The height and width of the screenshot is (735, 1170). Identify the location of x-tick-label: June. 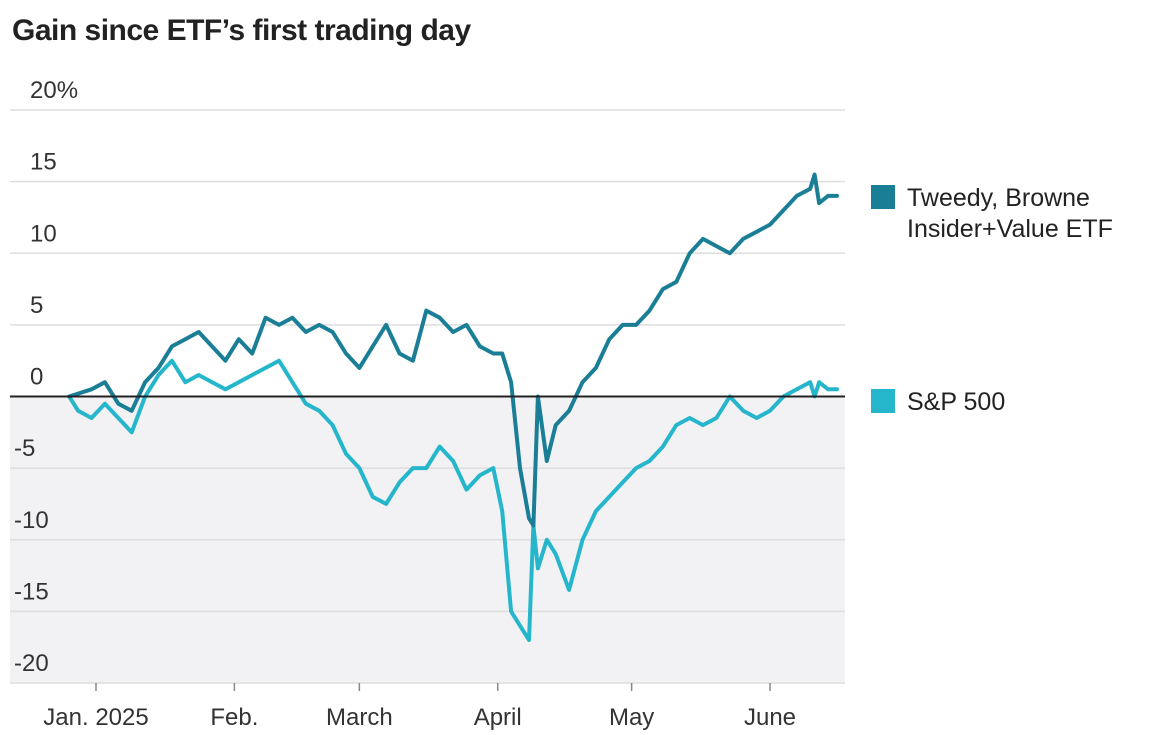
(770, 717).